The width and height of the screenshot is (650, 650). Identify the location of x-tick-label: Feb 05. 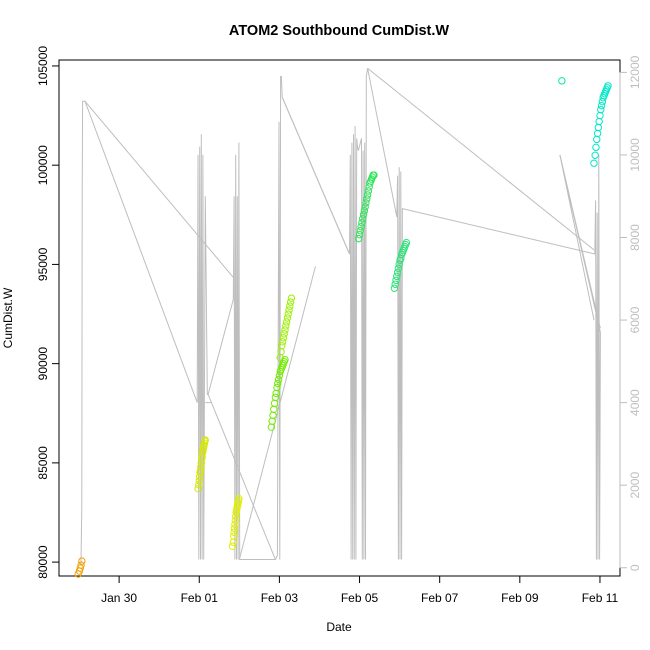
(360, 598).